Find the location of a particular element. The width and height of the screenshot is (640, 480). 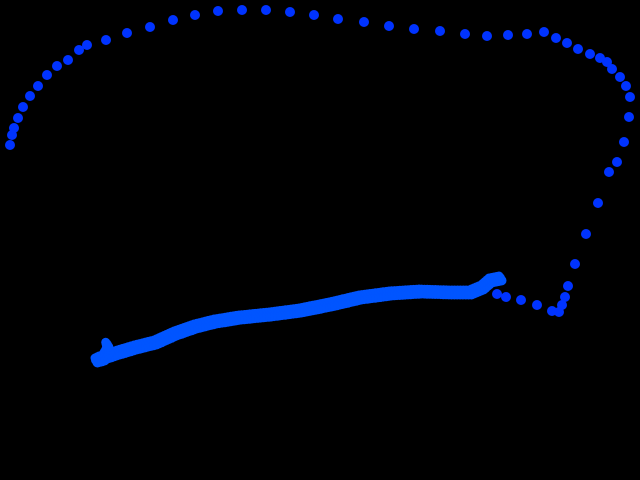

dense-dot-trail is located at coordinates (298, 319).